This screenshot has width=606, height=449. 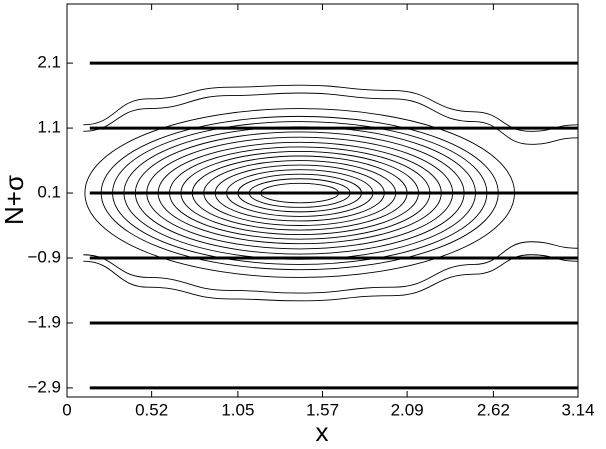 I want to click on y-tick-label: −1.9, so click(x=44, y=321).